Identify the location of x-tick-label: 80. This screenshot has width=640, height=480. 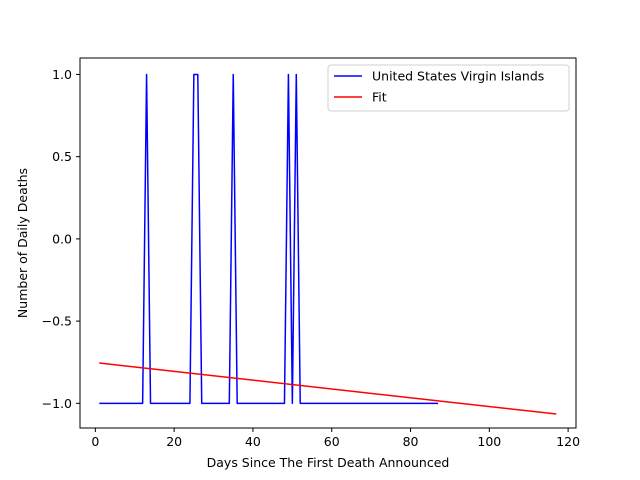
(411, 441).